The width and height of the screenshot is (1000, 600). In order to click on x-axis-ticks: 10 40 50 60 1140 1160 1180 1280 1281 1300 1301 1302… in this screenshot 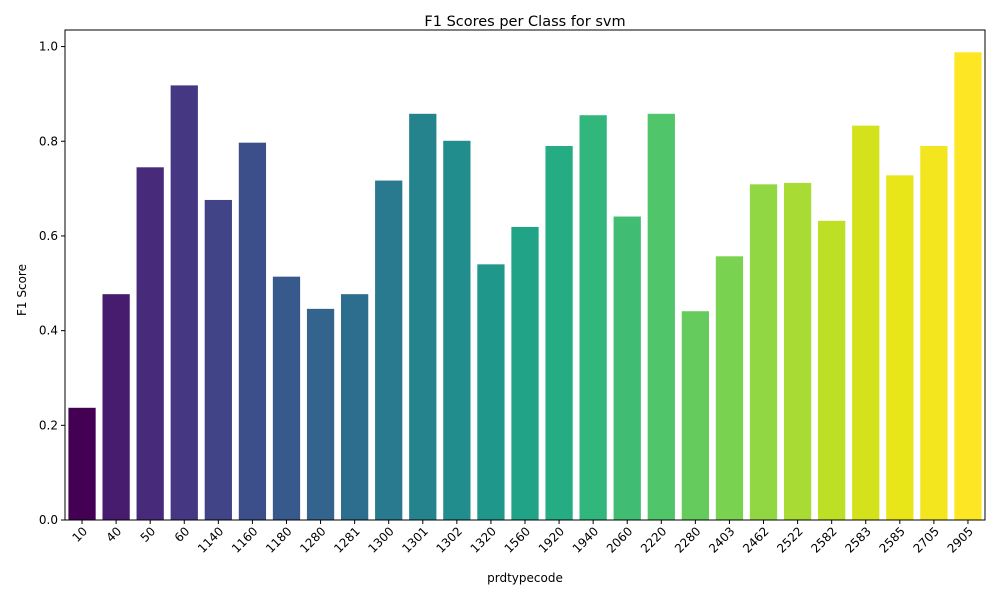, I will do `click(522, 538)`.